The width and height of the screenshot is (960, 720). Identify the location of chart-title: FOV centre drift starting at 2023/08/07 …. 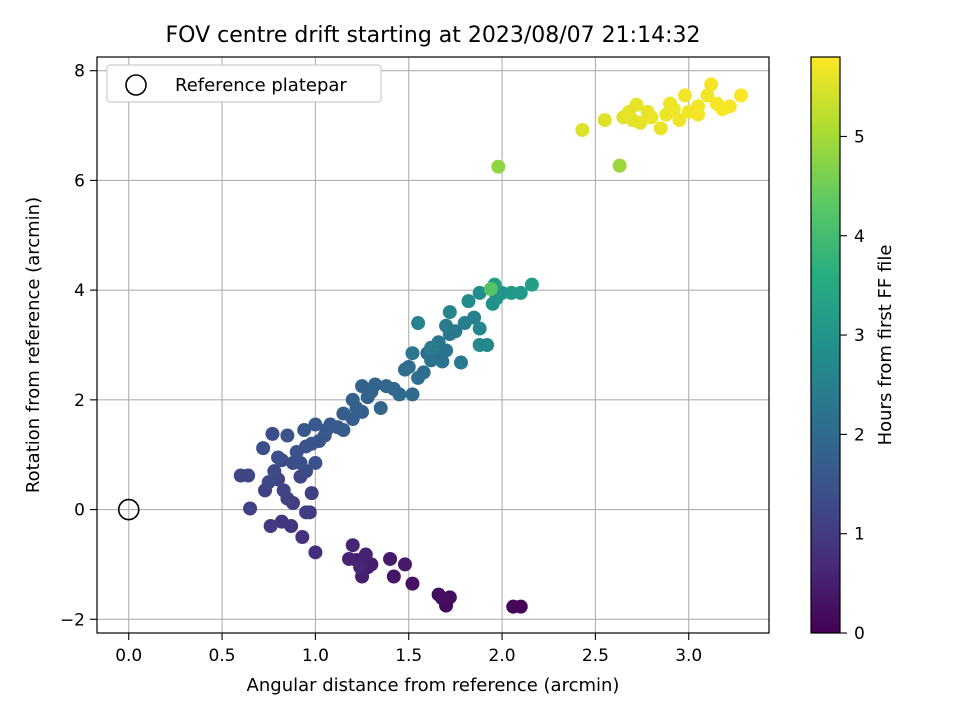
(433, 35).